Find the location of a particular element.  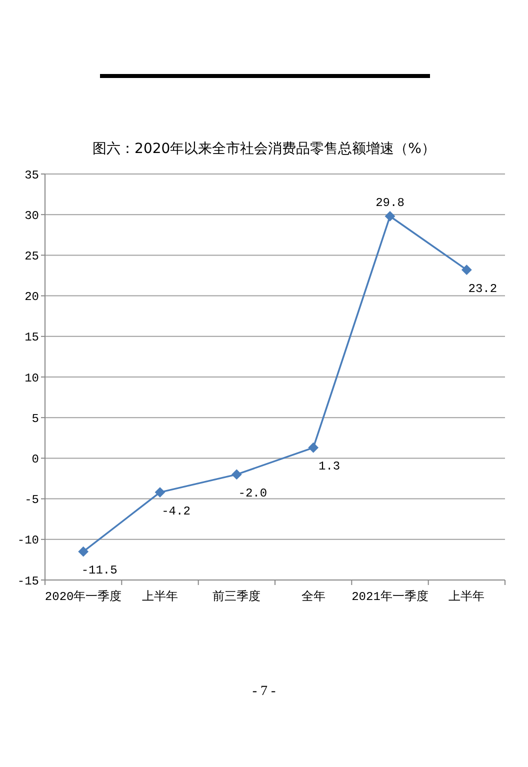

x-tick-label: 前三季度 is located at coordinates (236, 596).